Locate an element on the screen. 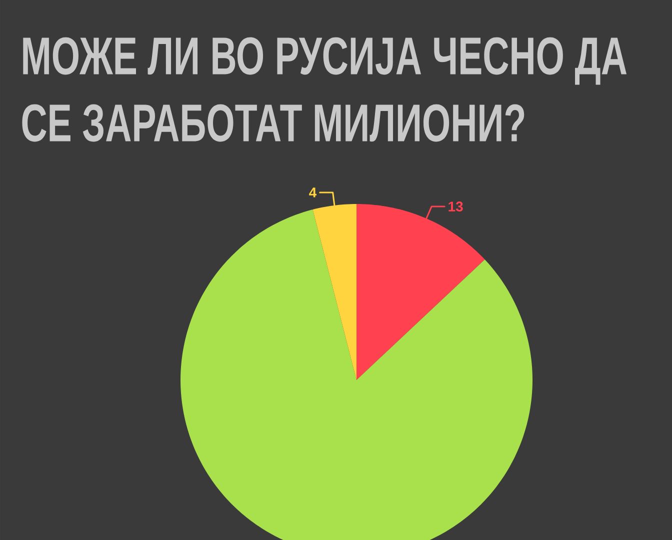 The height and width of the screenshot is (540, 672). data-label: 4 is located at coordinates (313, 193).